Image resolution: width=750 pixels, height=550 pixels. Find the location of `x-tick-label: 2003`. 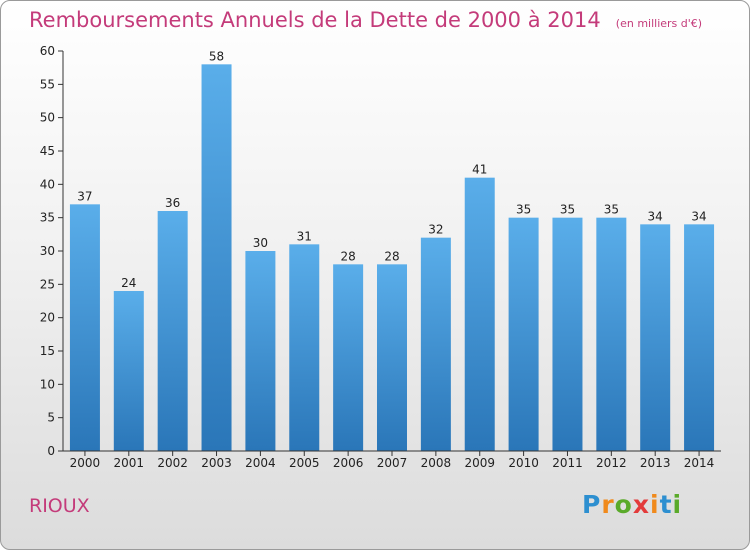

x-tick-label: 2003 is located at coordinates (216, 463).